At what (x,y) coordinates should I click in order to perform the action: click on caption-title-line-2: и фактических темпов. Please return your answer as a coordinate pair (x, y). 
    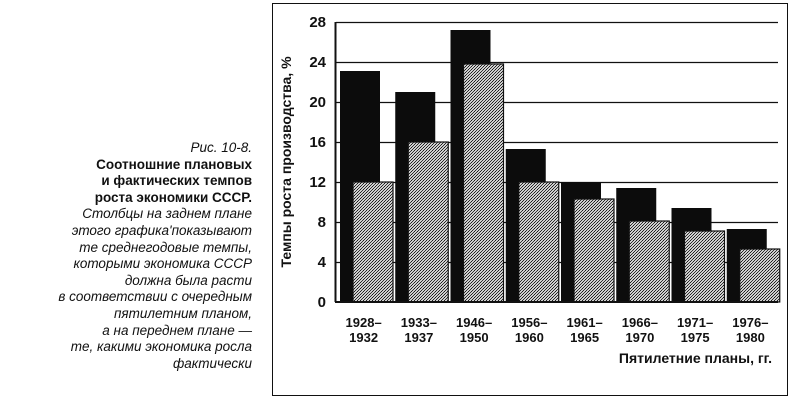
    Looking at the image, I should click on (176, 181).